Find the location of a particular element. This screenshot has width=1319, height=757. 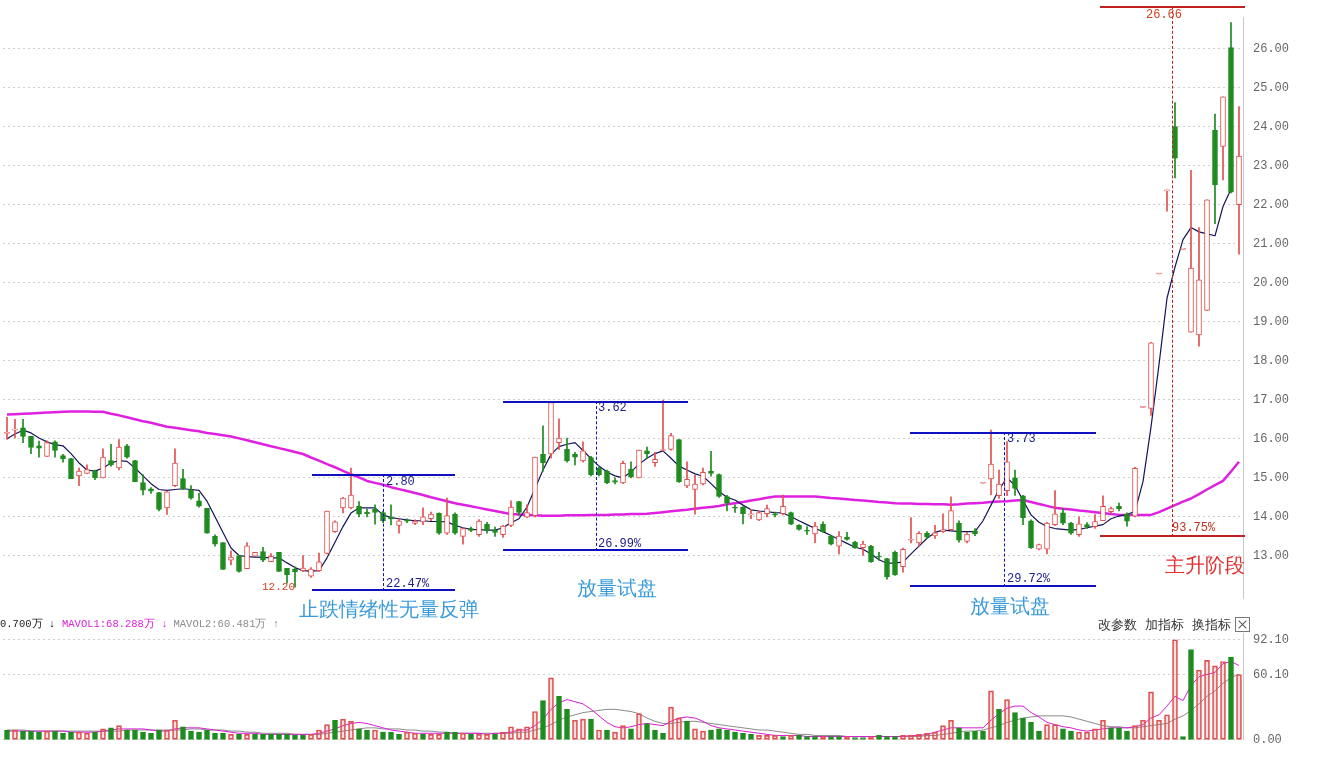

annotation: 3.62 is located at coordinates (612, 408).